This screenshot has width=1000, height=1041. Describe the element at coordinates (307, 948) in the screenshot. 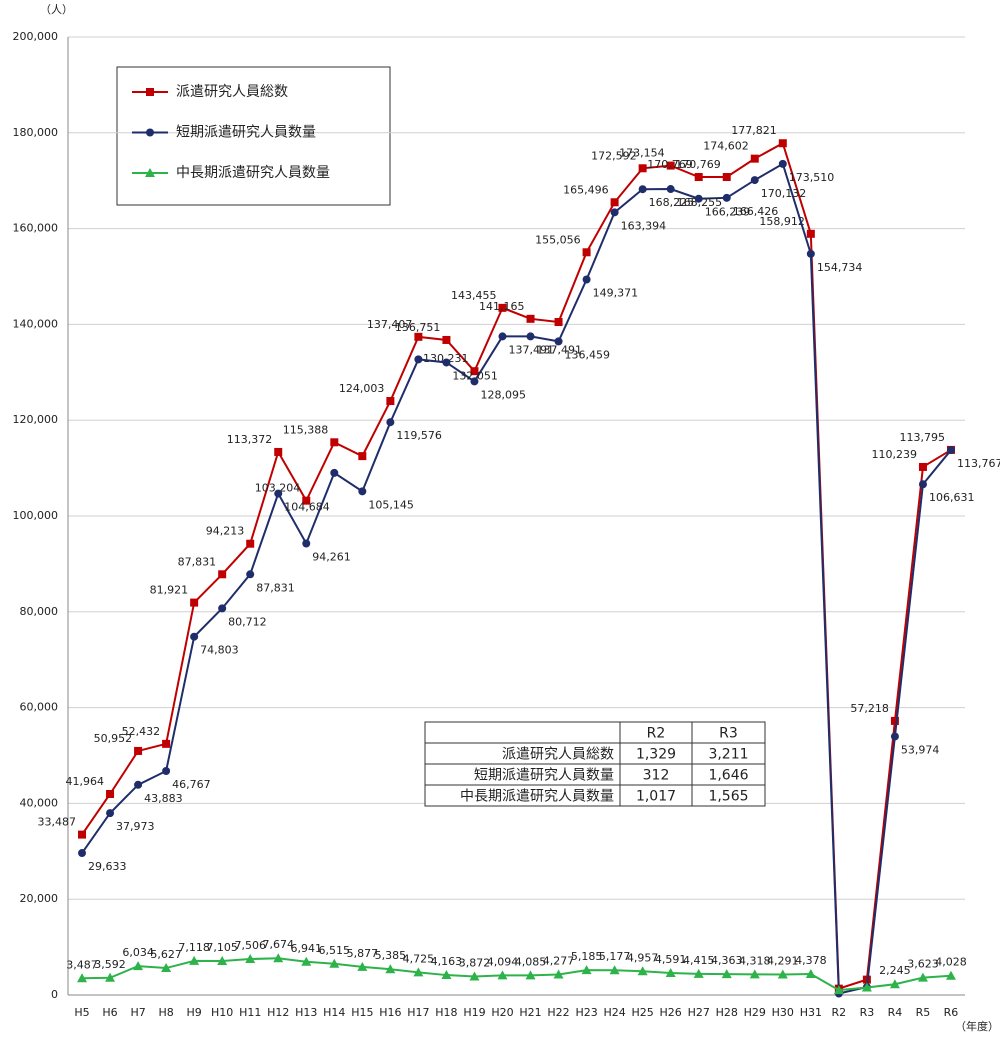

I see `data-label: 6,941` at that location.